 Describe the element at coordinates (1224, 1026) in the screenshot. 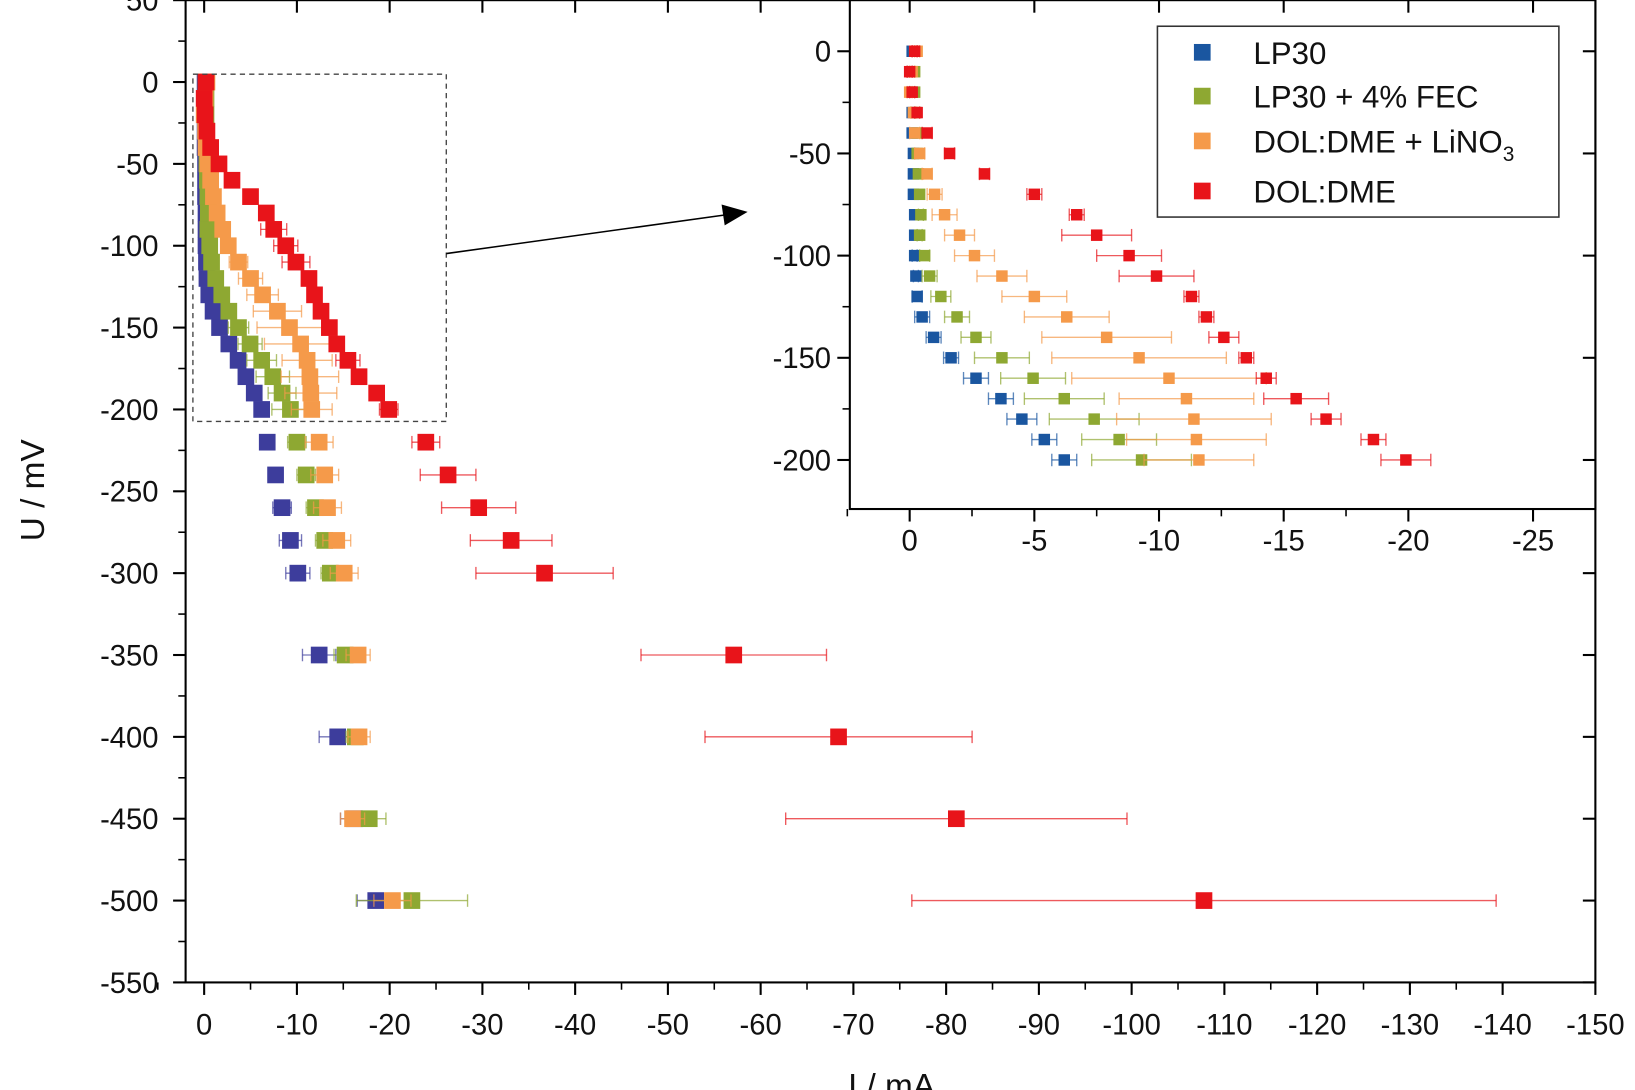

I see `x-tick-label: -110` at that location.